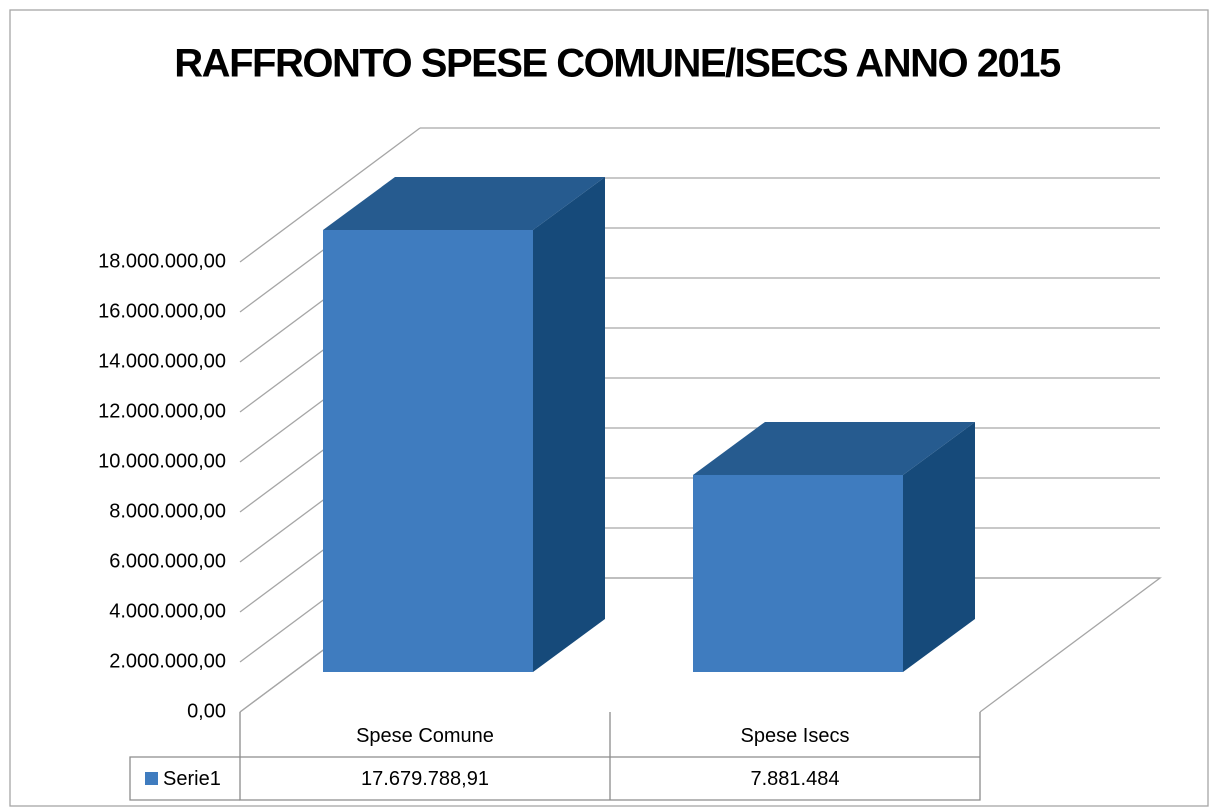  I want to click on table-border, so click(184, 778).